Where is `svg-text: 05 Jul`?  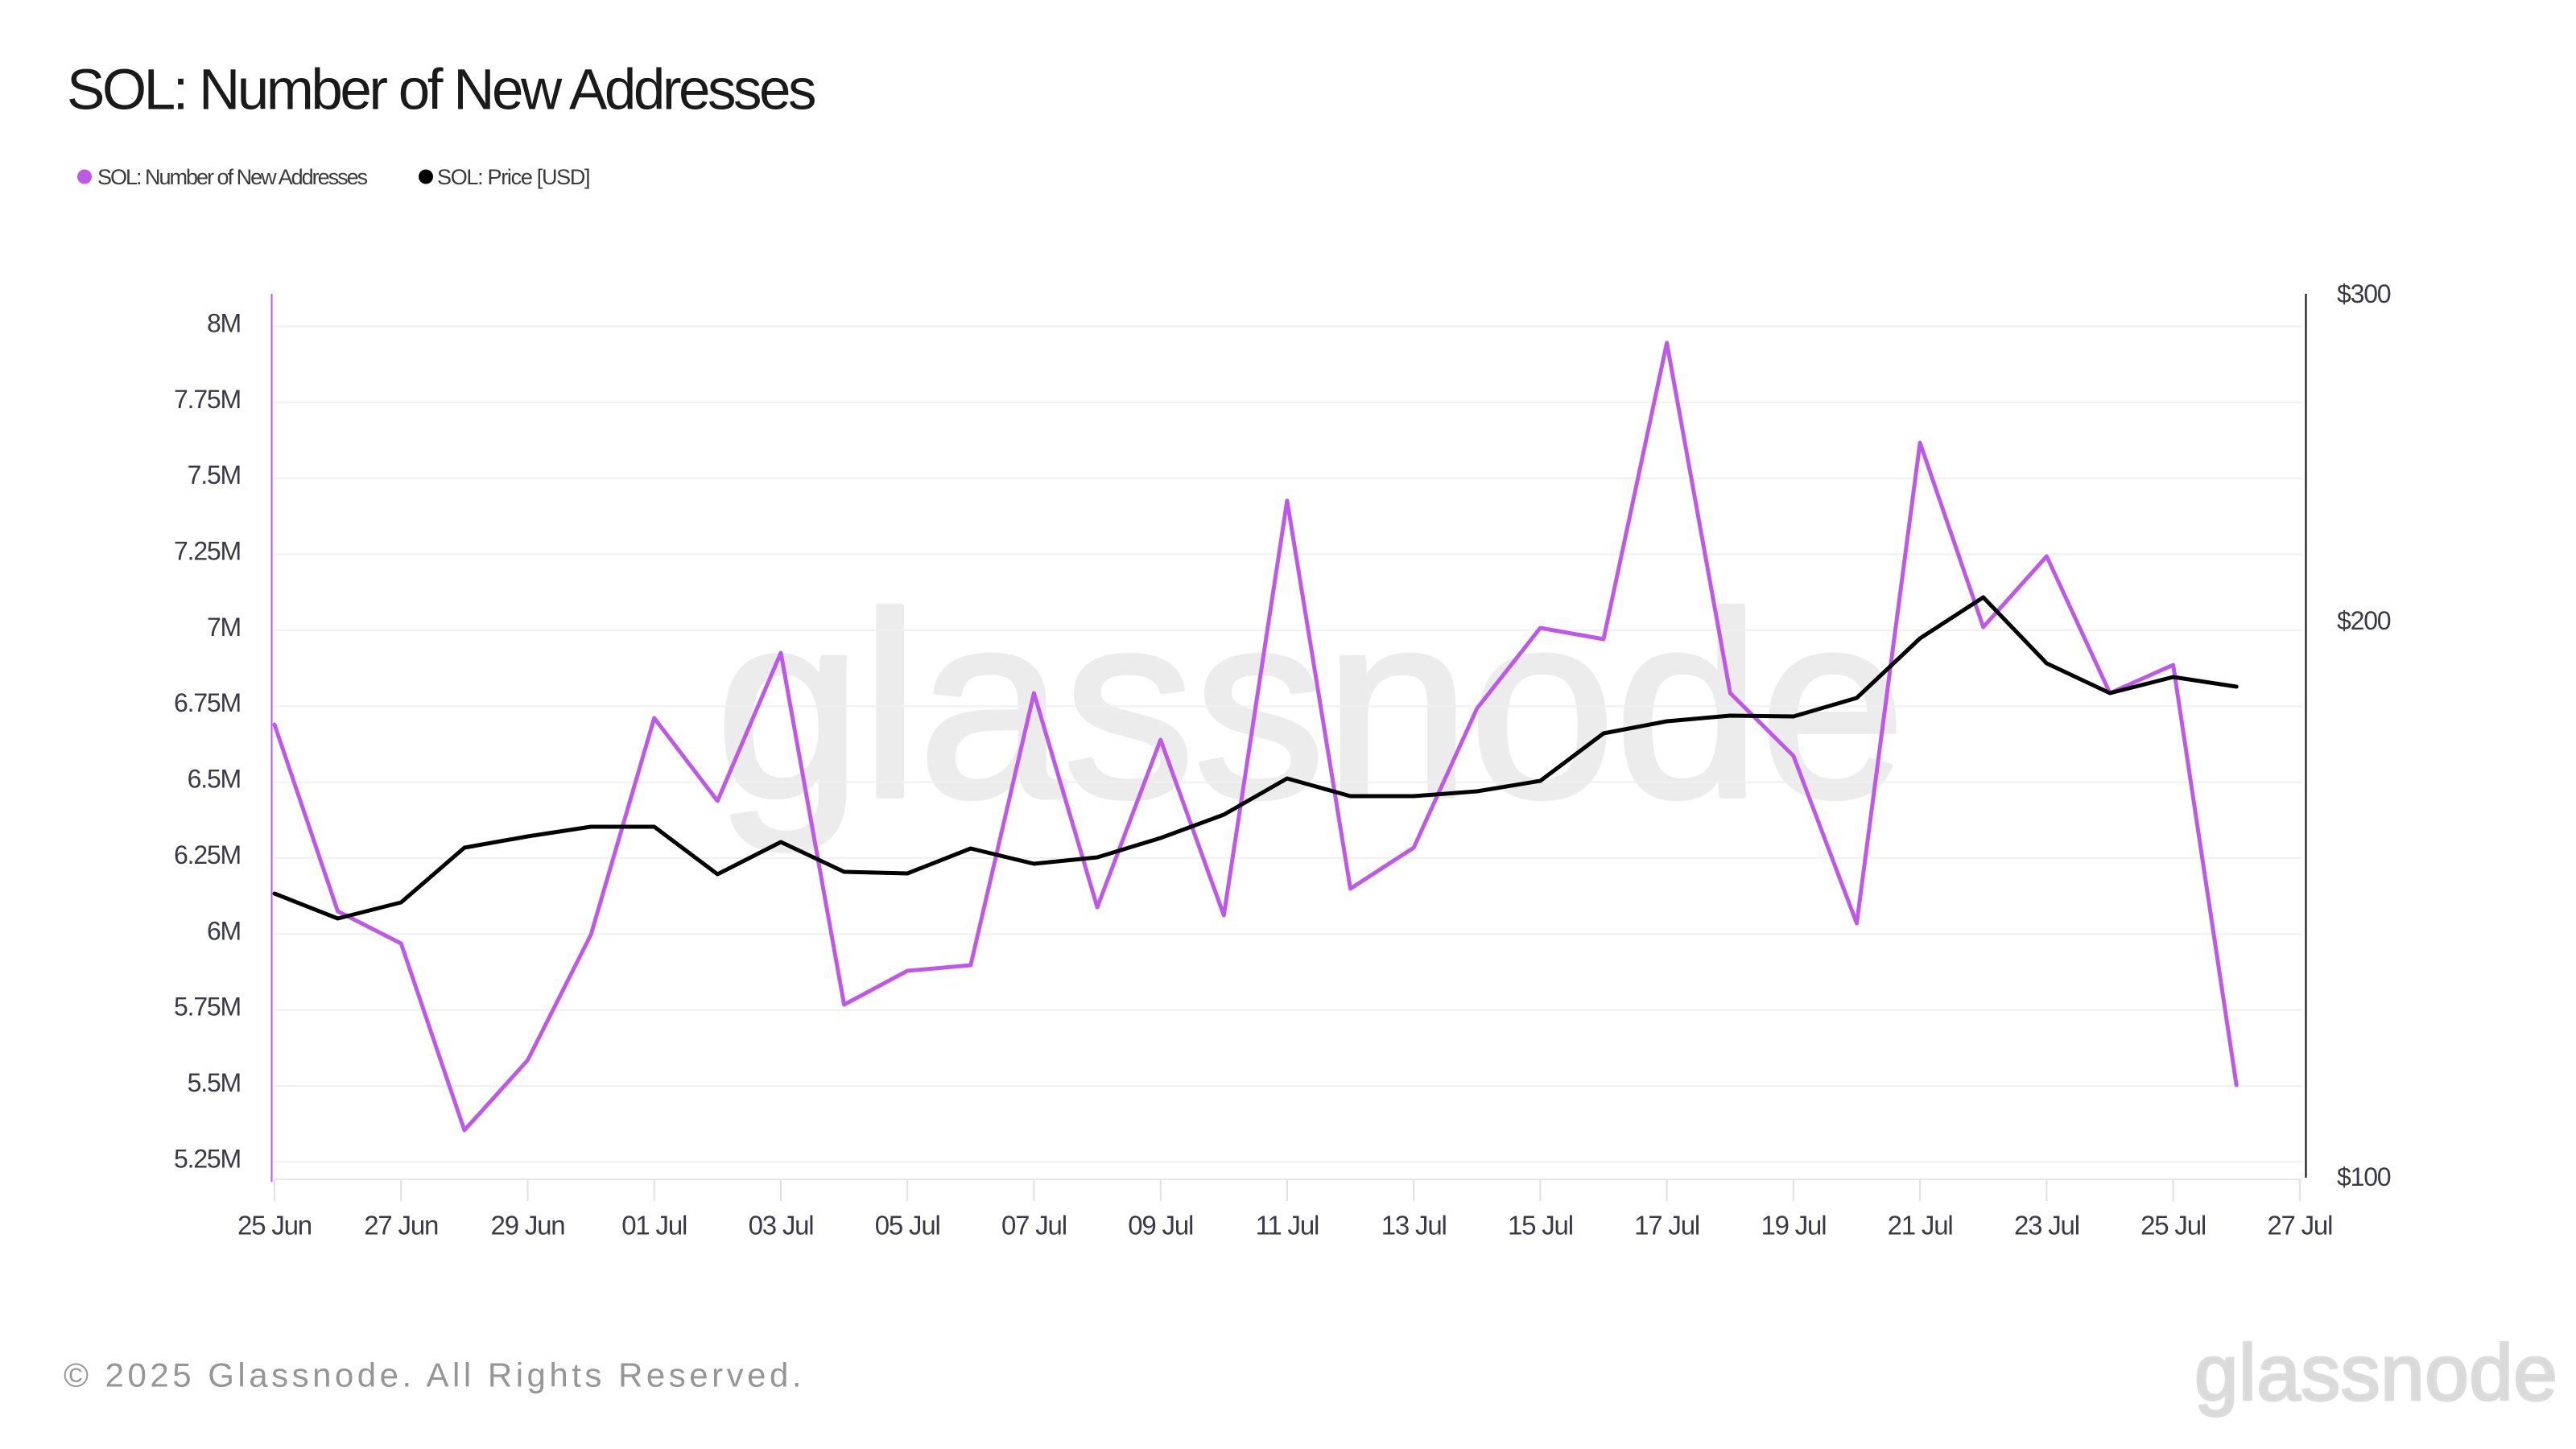
svg-text: 05 Jul is located at coordinates (907, 1226).